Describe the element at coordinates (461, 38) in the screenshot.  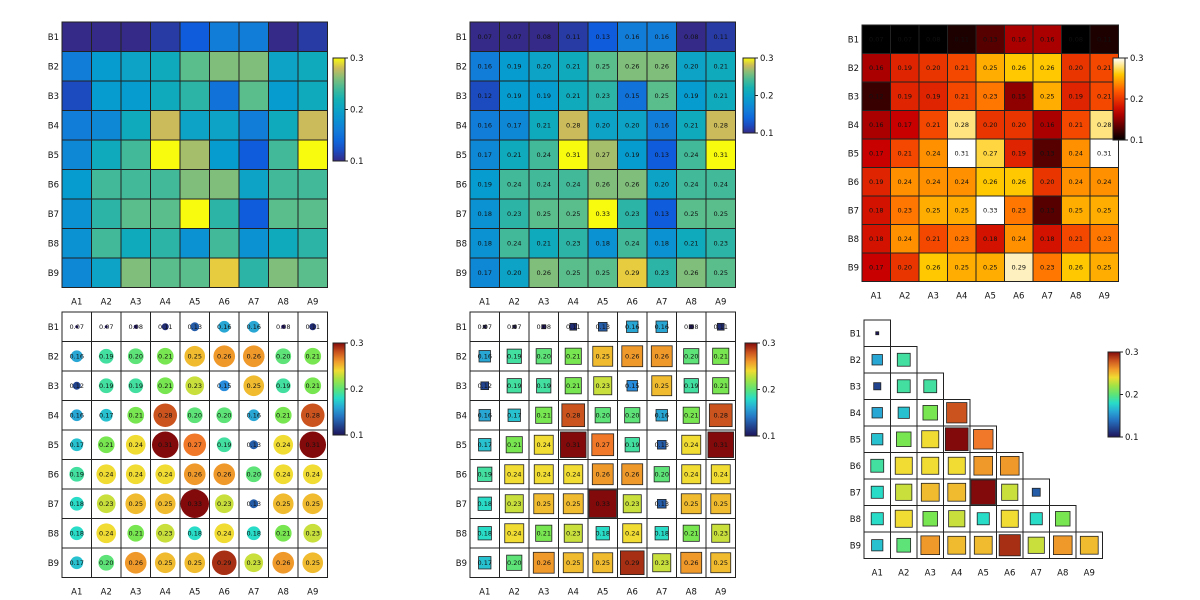
I see `y-tick-label: B1` at that location.